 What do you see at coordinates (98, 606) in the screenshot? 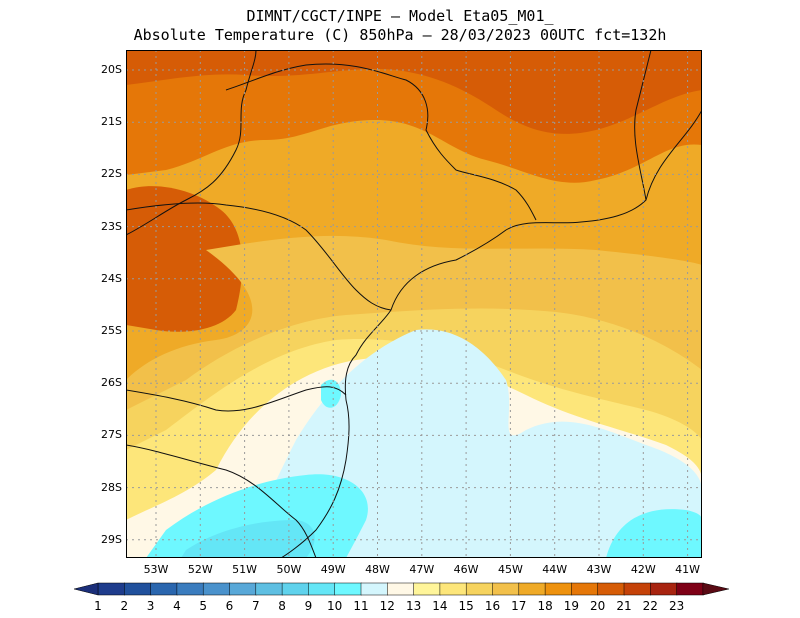
I see `colorbar-tick-label: 1` at bounding box center [98, 606].